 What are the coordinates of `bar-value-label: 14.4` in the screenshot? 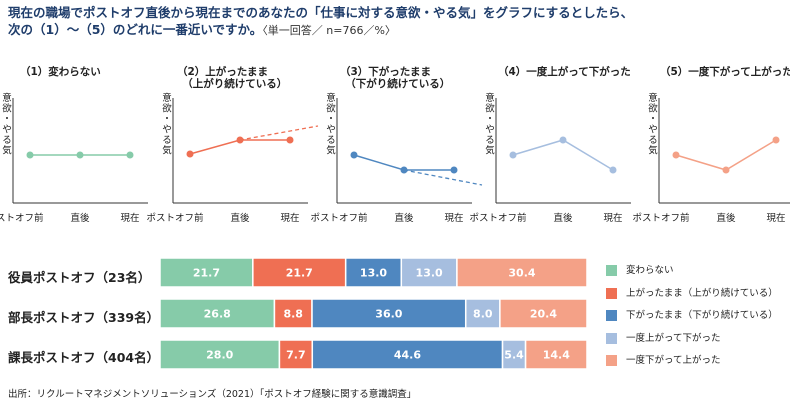 It's located at (556, 355).